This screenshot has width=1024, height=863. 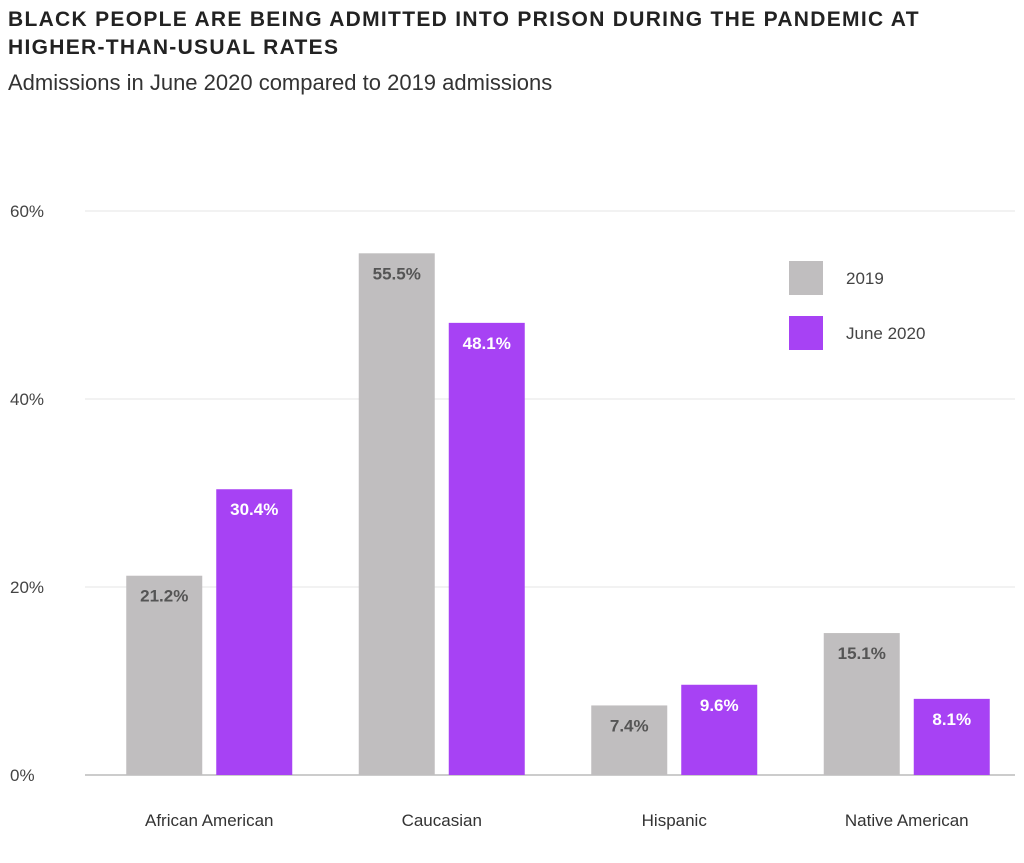 I want to click on y-tick-label: 0%, so click(x=22, y=775).